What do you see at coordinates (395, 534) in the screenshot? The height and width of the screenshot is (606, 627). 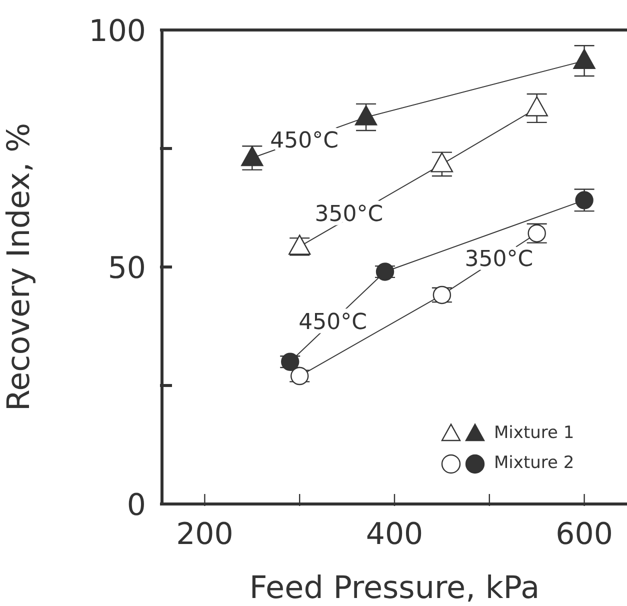 I see `x-tick-label: 400` at bounding box center [395, 534].